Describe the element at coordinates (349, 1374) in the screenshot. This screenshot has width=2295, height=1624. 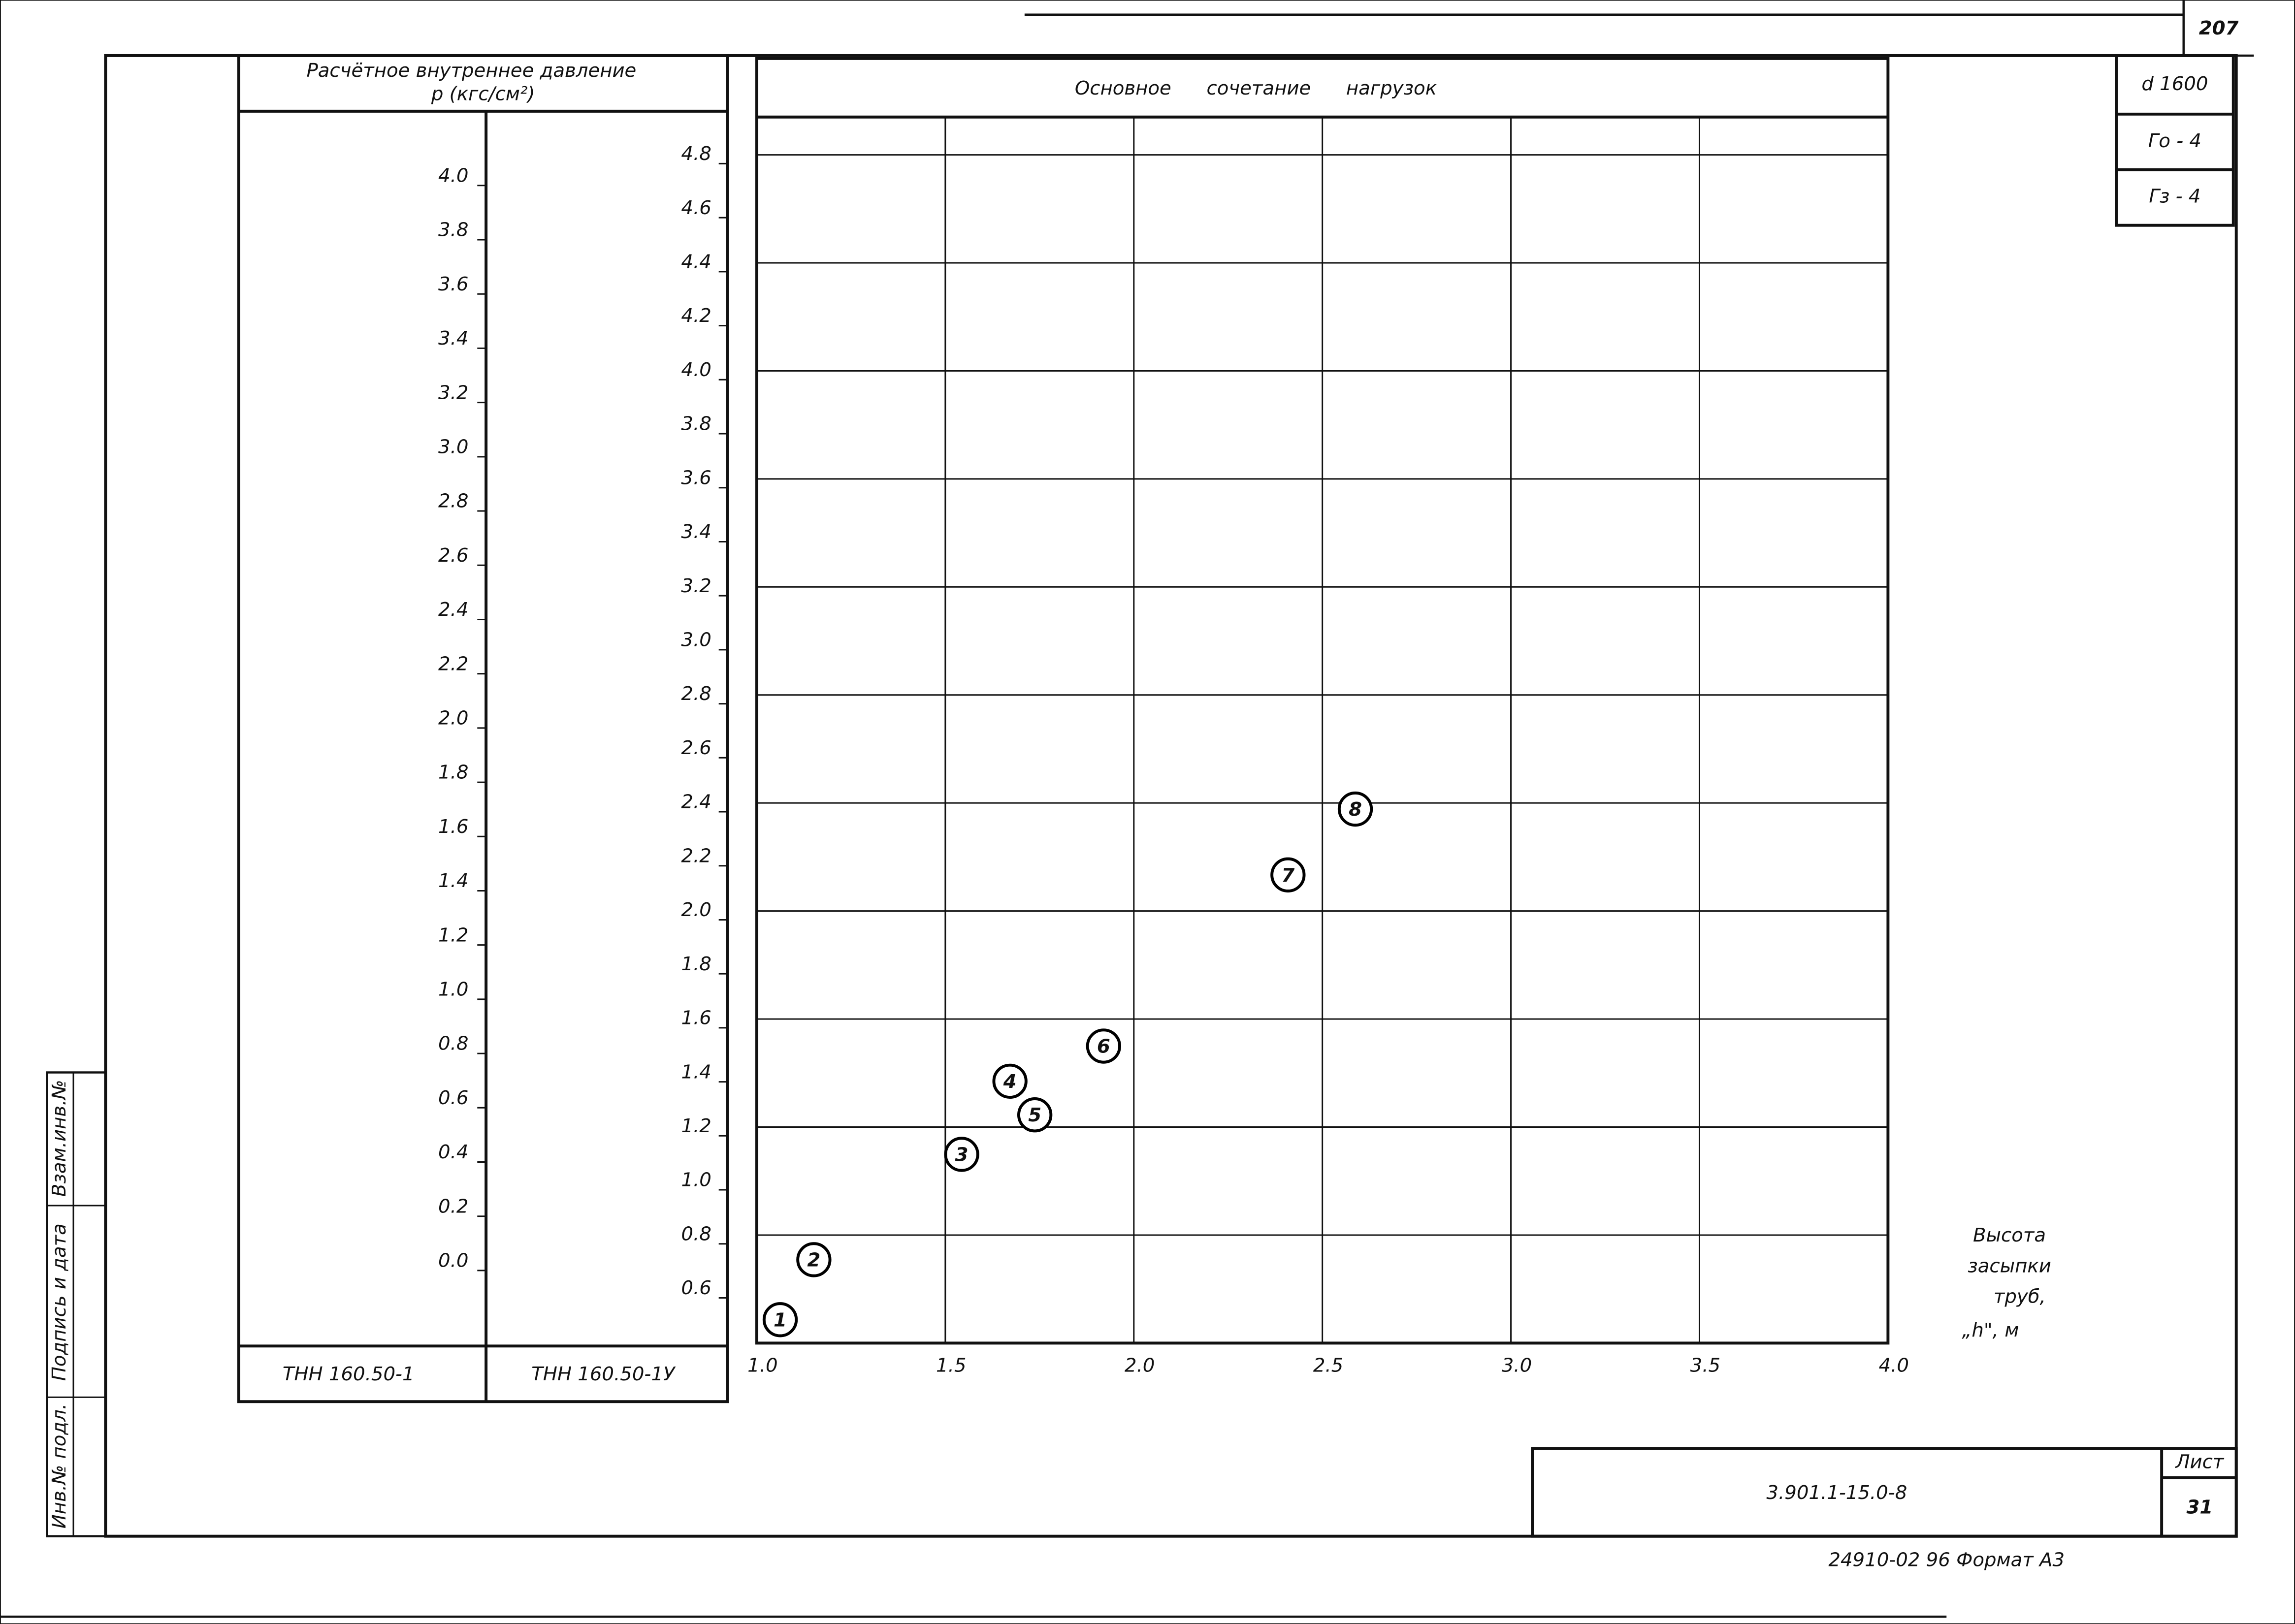
I see `column-label: ТНН 160.50-1` at that location.